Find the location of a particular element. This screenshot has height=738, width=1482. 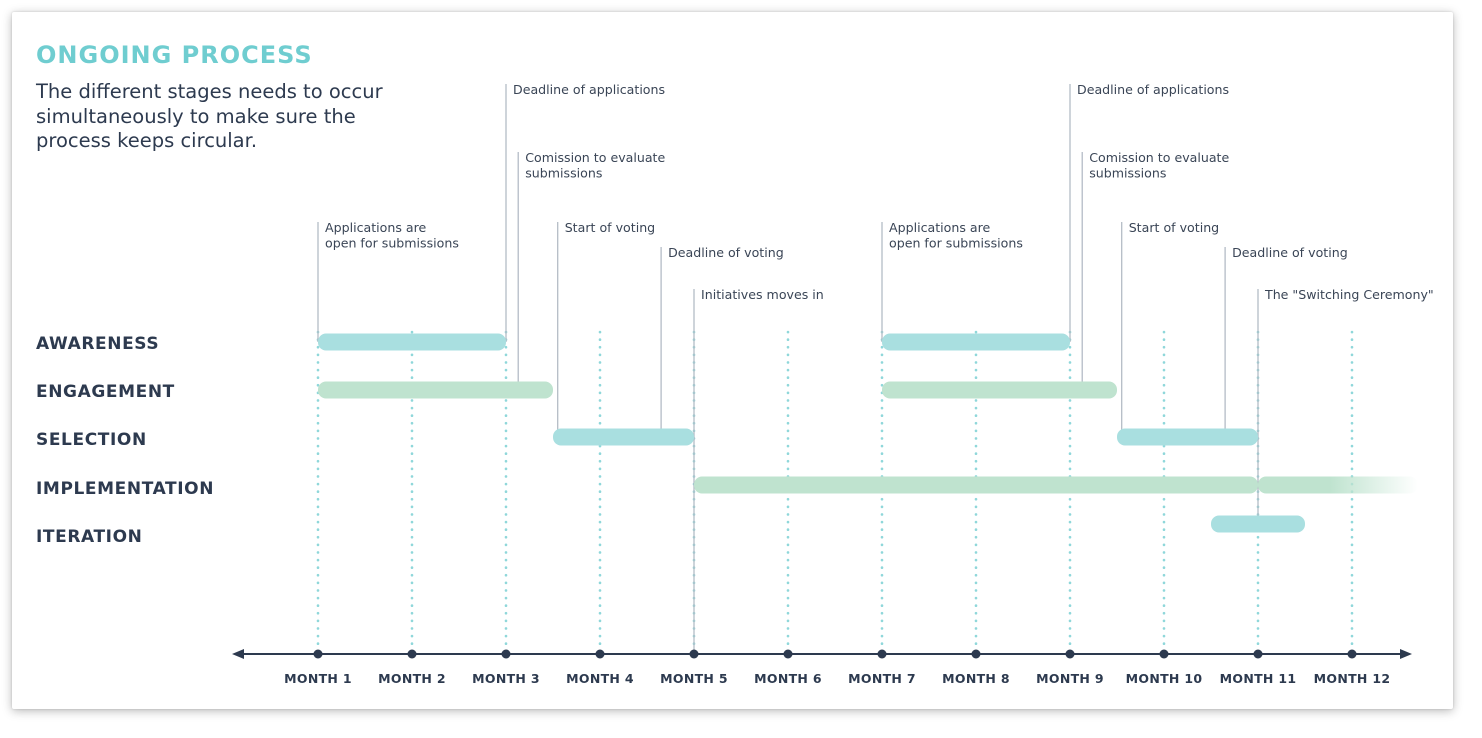

month-label: MONTH 2 is located at coordinates (412, 678).